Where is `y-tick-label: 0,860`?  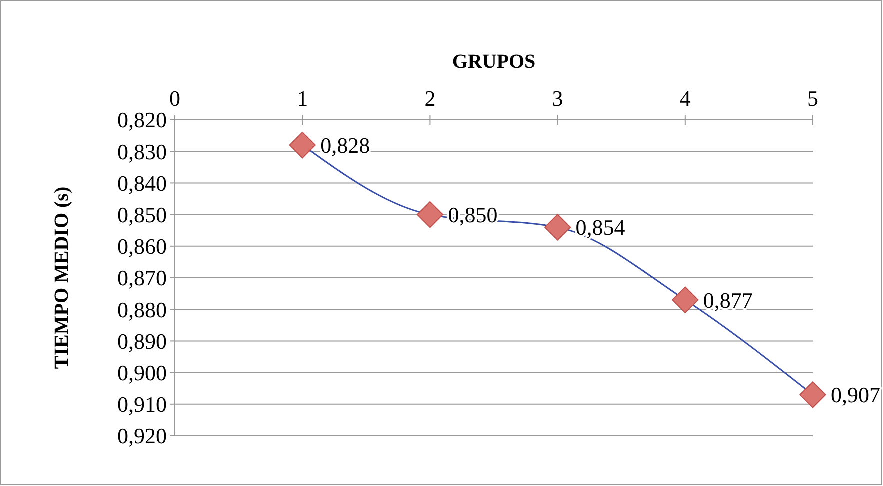 y-tick-label: 0,860 is located at coordinates (142, 247).